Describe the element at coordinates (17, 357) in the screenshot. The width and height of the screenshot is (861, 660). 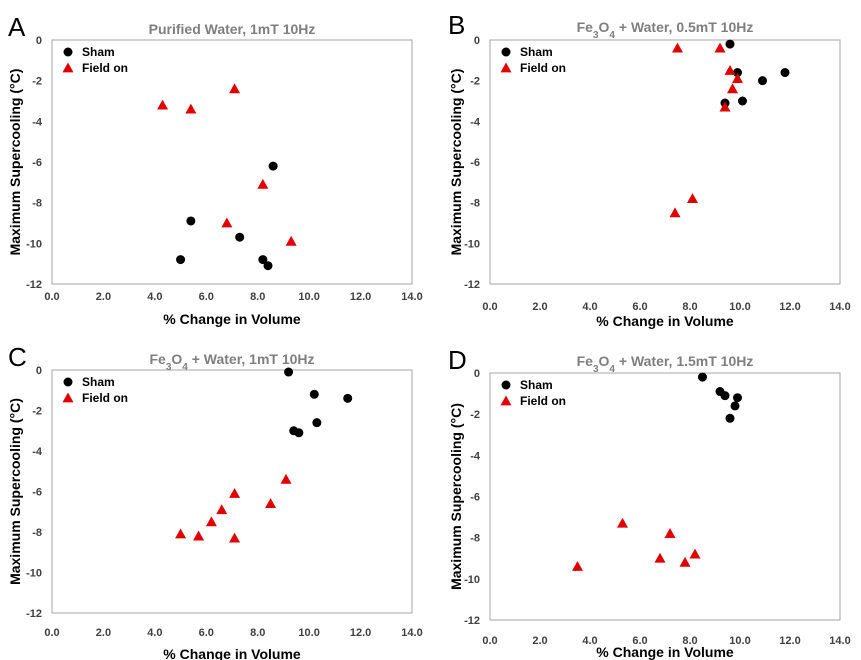
I see `panel-letter: C` at that location.